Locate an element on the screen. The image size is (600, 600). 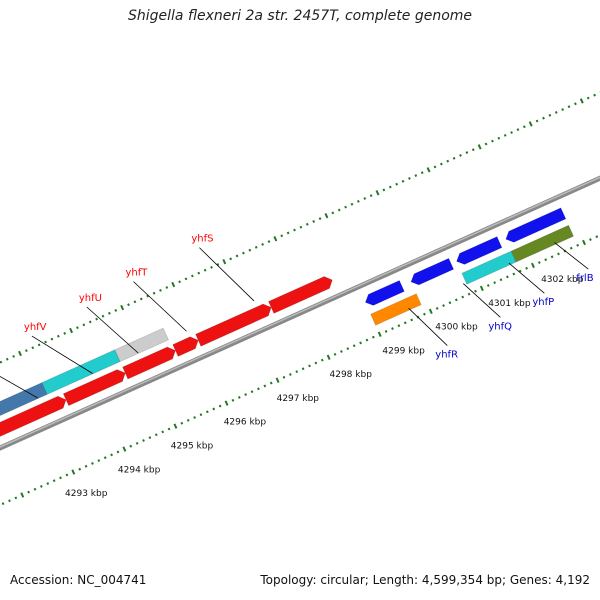
ruler-label: 4296 kbp is located at coordinates (245, 423).